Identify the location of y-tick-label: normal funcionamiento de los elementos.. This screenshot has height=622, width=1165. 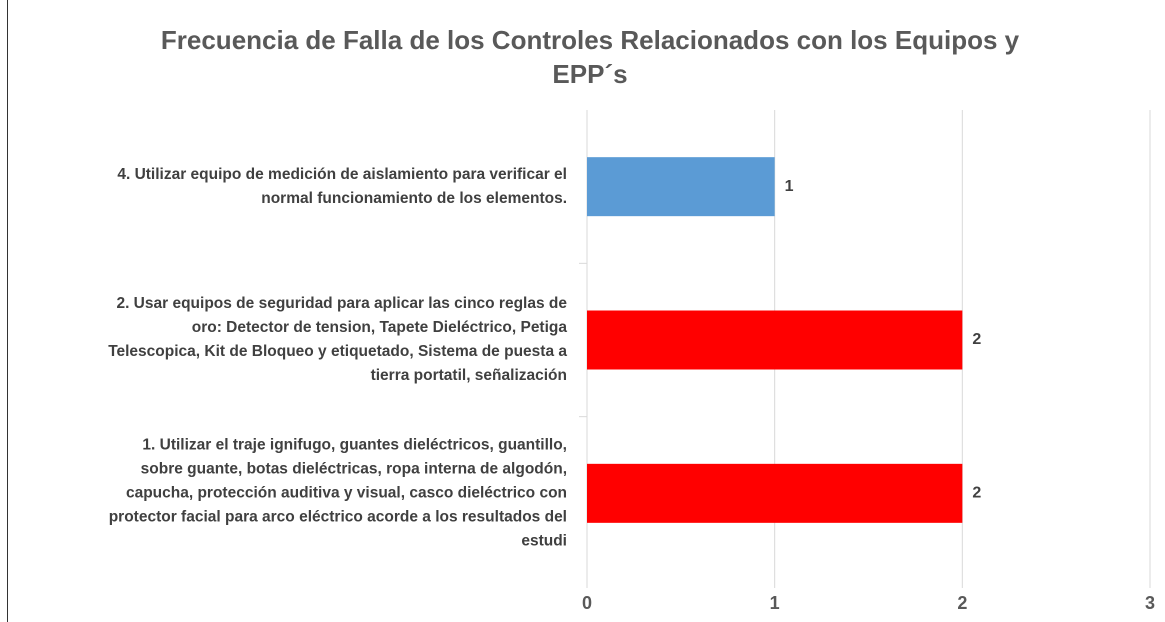
(414, 198).